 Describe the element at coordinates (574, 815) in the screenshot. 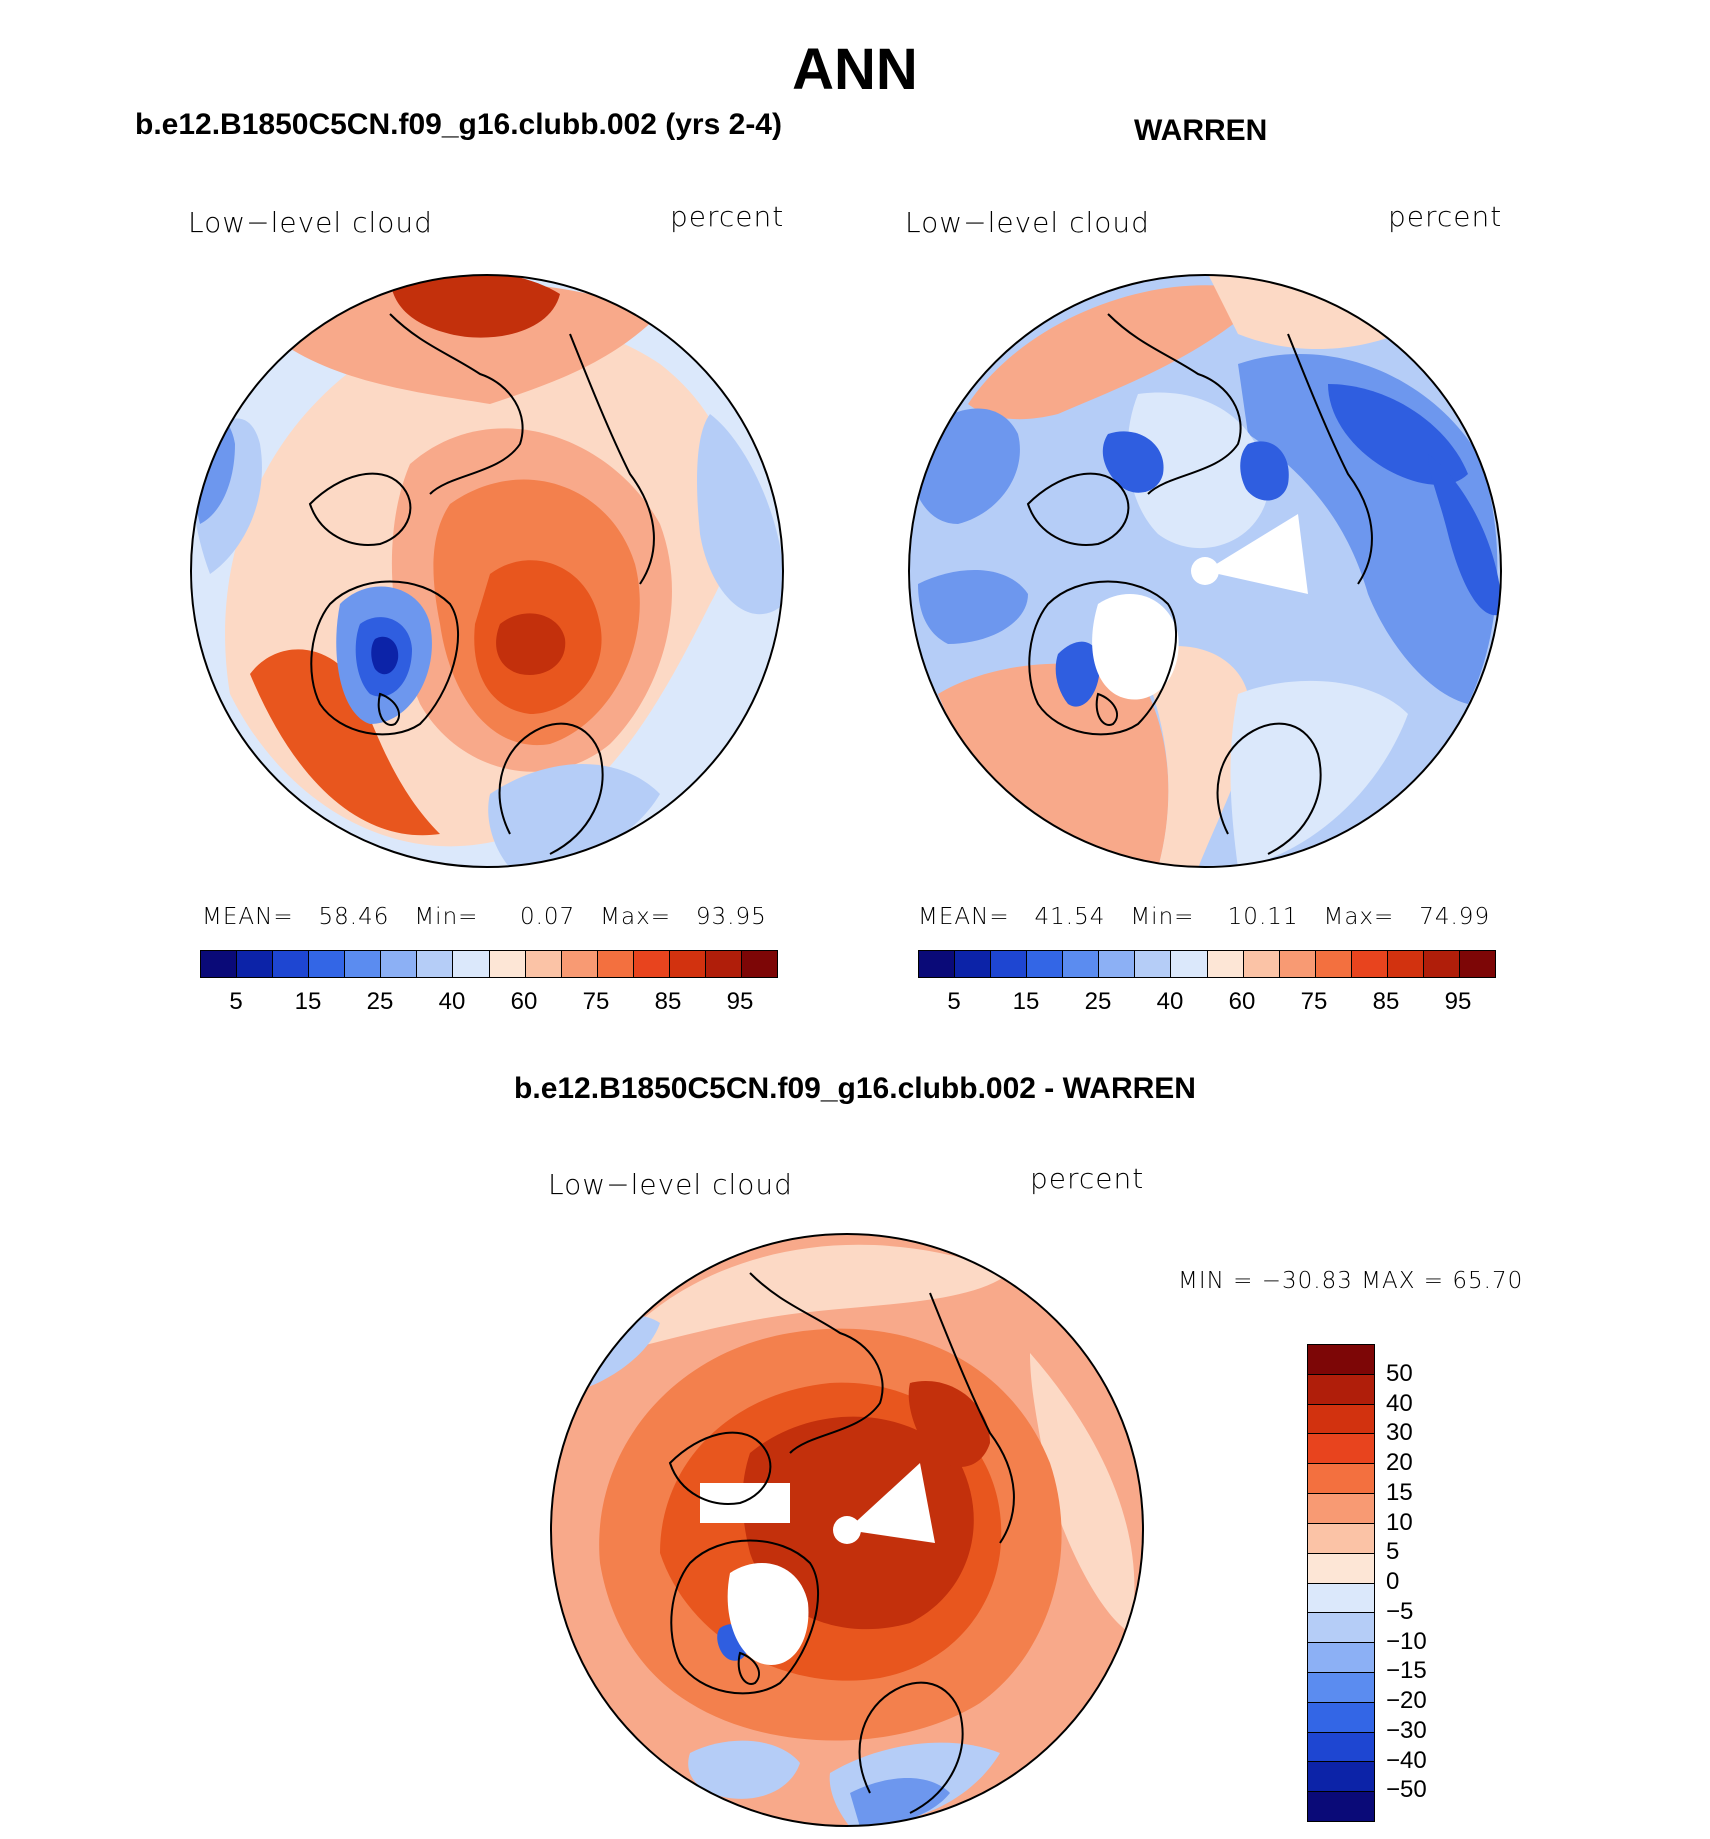

I see `pale-blue-south` at that location.